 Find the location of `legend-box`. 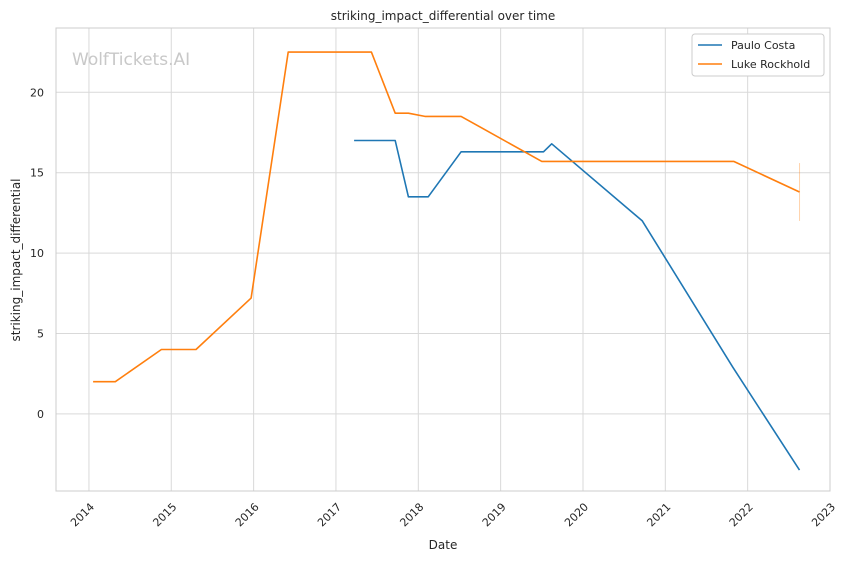

legend-box is located at coordinates (758, 55).